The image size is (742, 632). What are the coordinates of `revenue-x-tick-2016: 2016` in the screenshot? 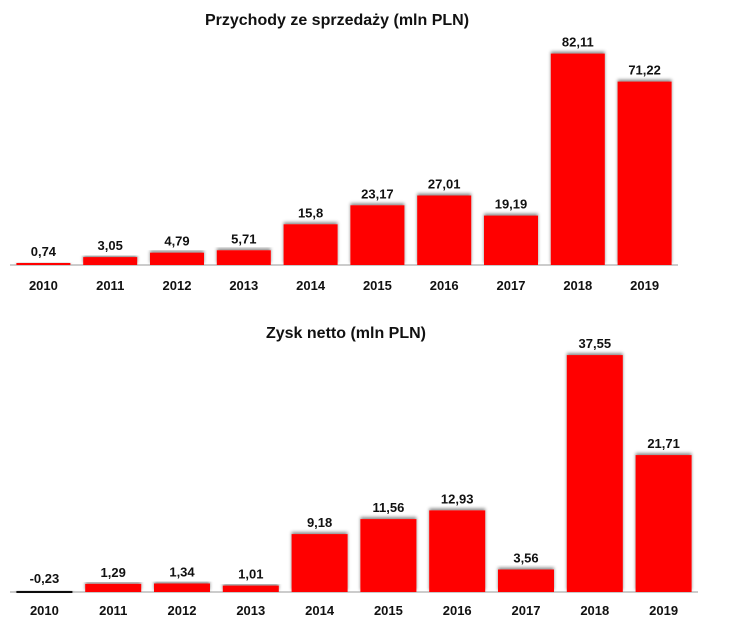 It's located at (444, 285).